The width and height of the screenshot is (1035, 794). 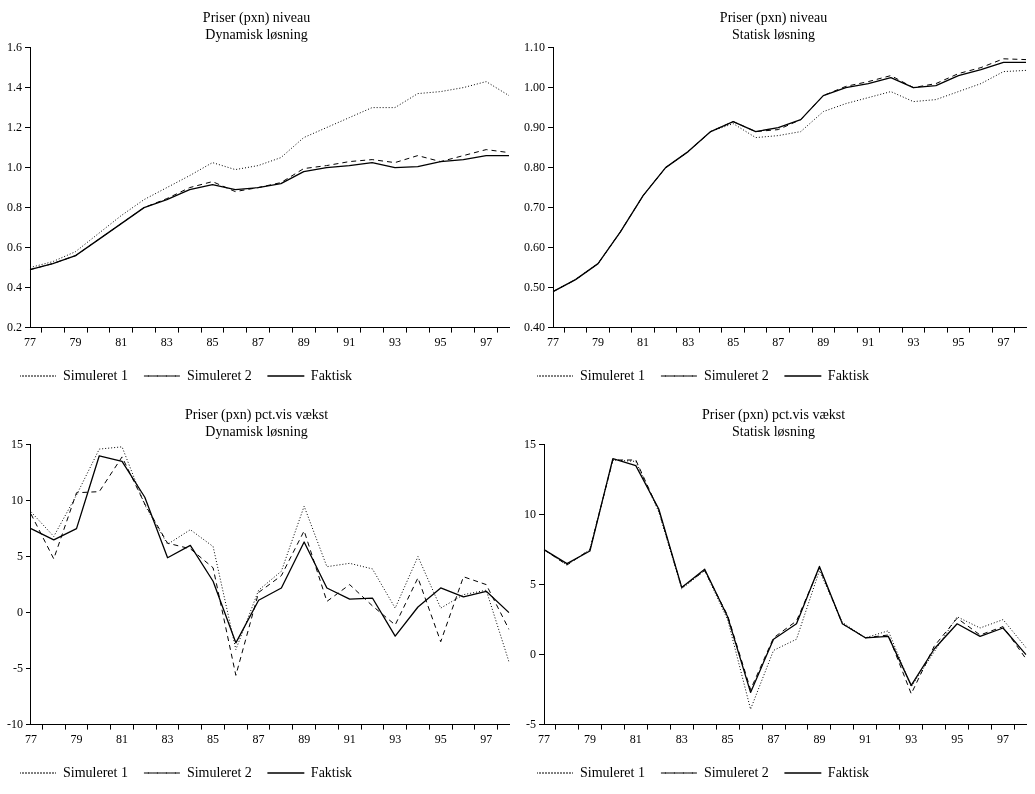 I want to click on y-tick-label: 1.0, so click(x=14, y=166).